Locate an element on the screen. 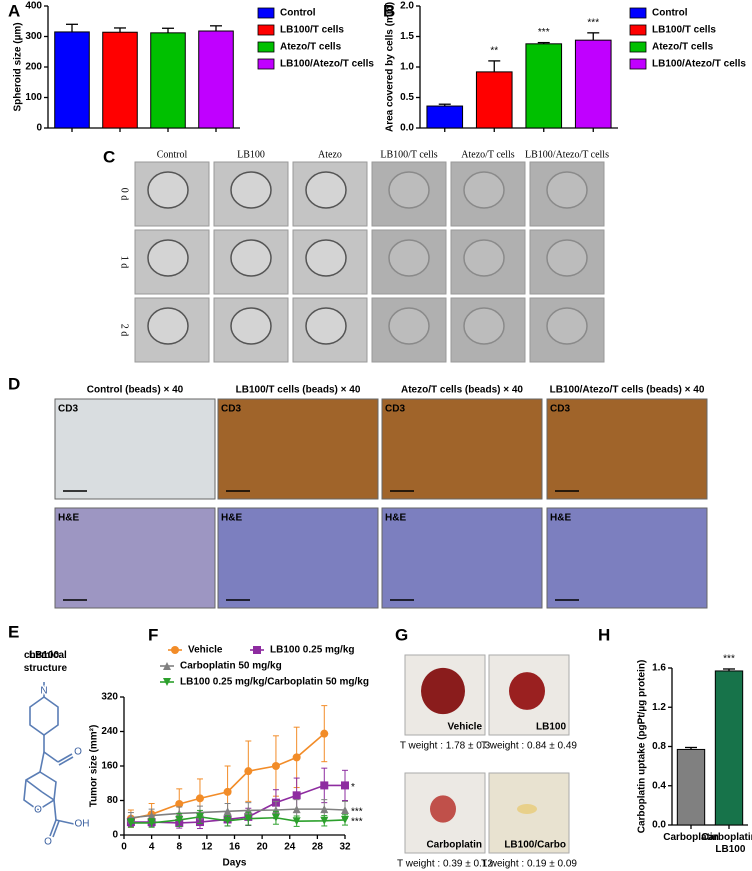 The height and width of the screenshot is (871, 752). y-tick-label: 1.0 is located at coordinates (407, 67).